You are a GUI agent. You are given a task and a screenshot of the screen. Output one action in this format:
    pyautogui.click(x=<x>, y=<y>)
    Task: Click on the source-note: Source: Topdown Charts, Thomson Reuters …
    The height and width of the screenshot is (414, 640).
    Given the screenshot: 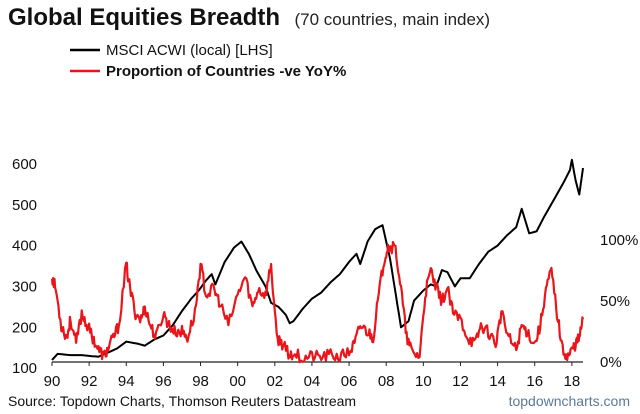 What is the action you would take?
    pyautogui.click(x=182, y=401)
    